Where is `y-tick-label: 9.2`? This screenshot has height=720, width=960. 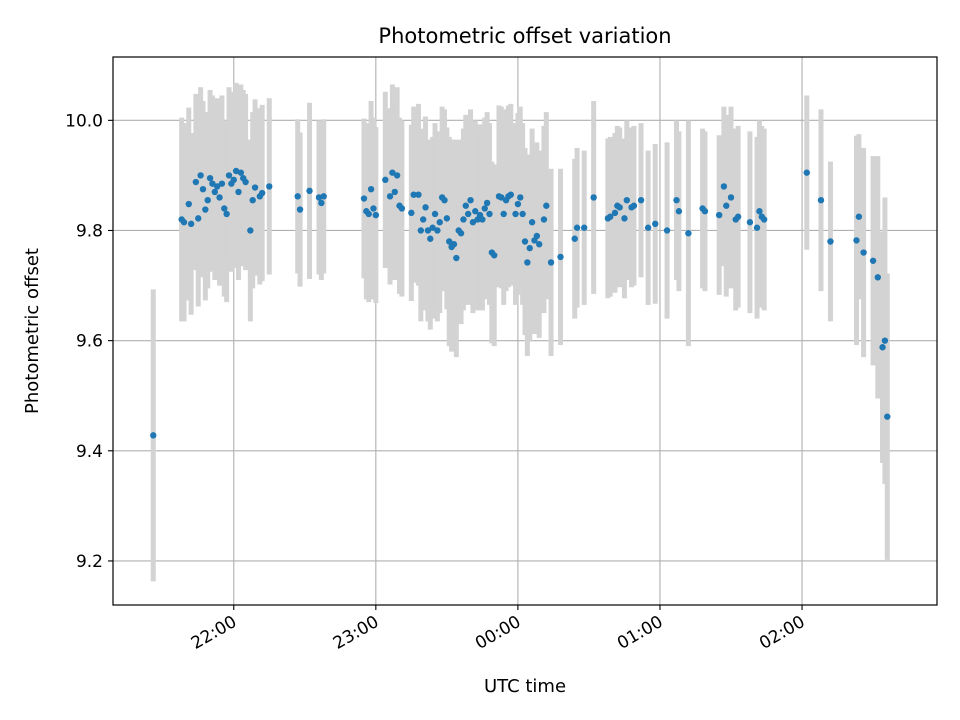
y-tick-label: 9.2 is located at coordinates (89, 562).